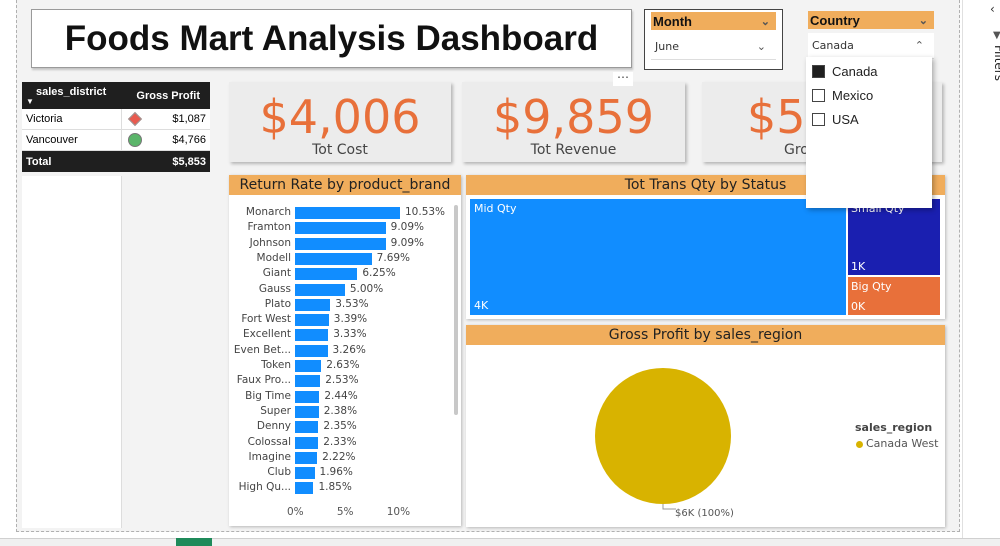  Describe the element at coordinates (116, 140) in the screenshot. I see `table-row: Vancouver $4,766` at that location.